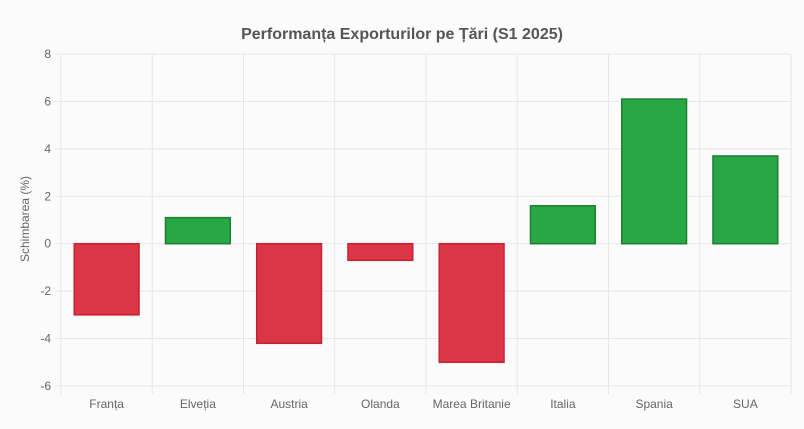 The height and width of the screenshot is (429, 804). What do you see at coordinates (745, 404) in the screenshot?
I see `x-tick-label: SUA` at bounding box center [745, 404].